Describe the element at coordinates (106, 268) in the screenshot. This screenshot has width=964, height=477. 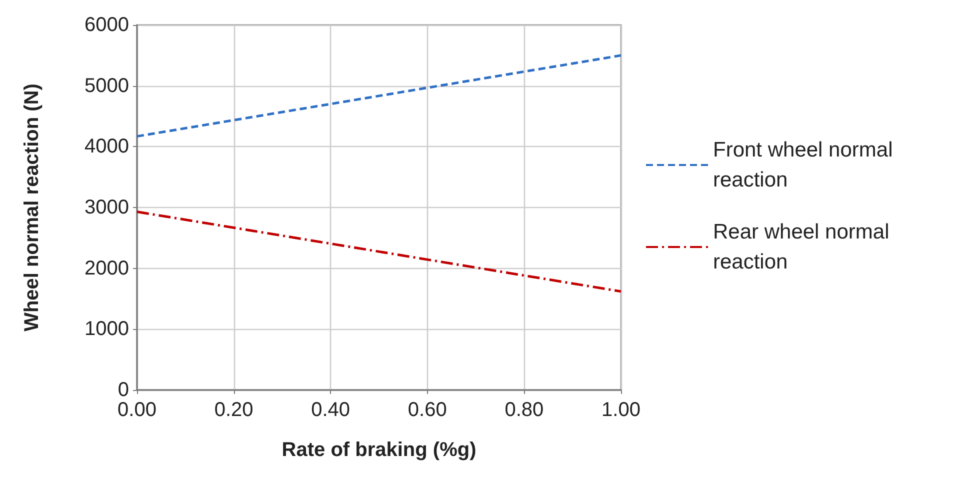
I see `y-tick-label: 2000` at that location.